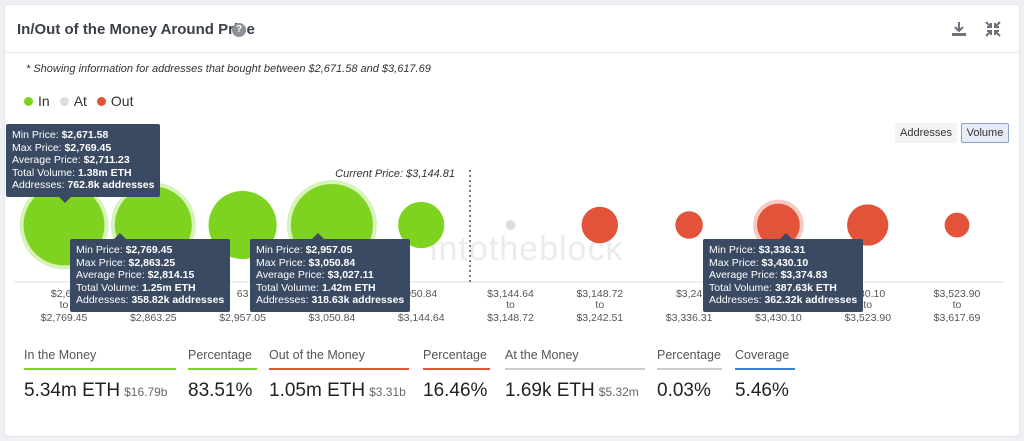  I want to click on stat-4: At the Money 1.69k ETH $5.32m, so click(575, 375).